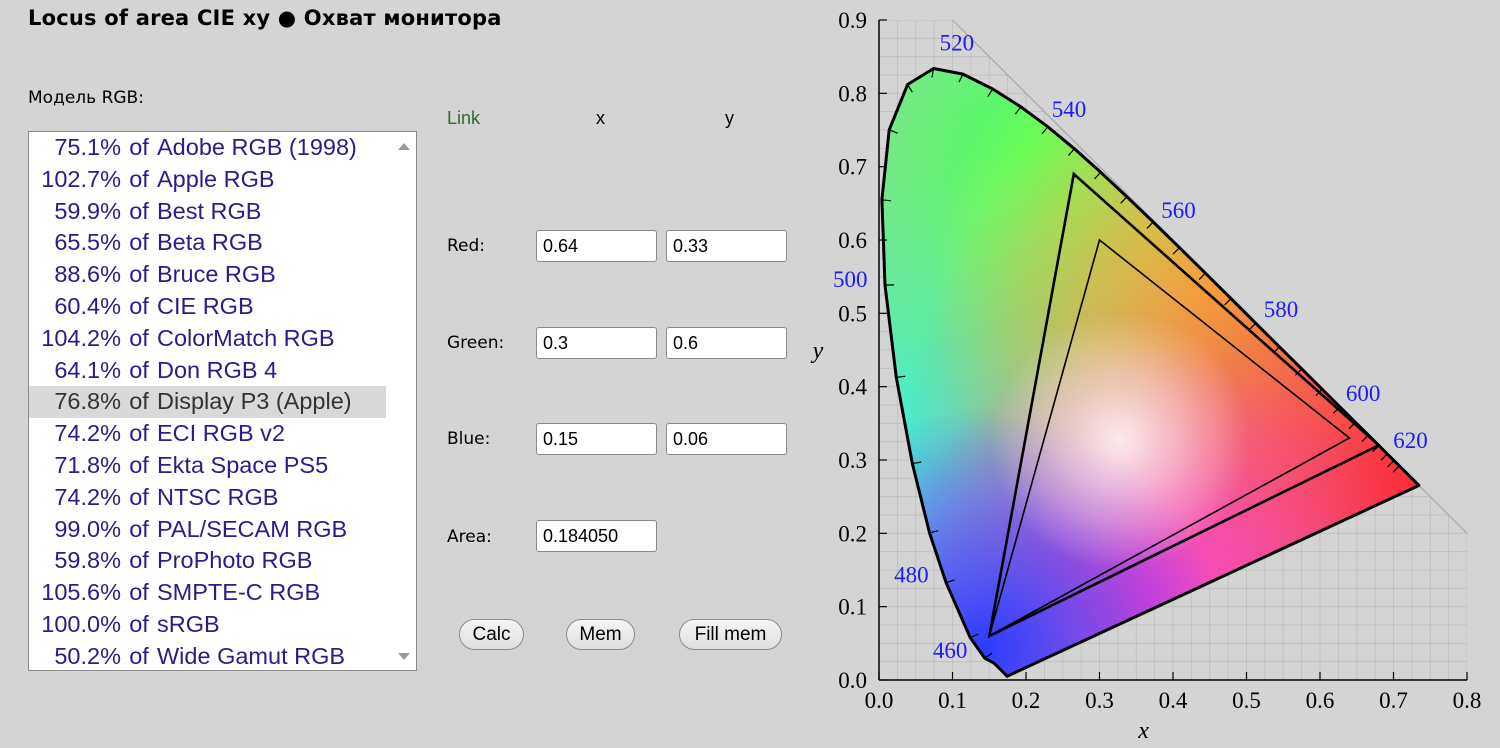 This screenshot has height=748, width=1500. What do you see at coordinates (207, 655) in the screenshot?
I see `rgb-model-item: 50.2% of Wide Gamut RGB` at bounding box center [207, 655].